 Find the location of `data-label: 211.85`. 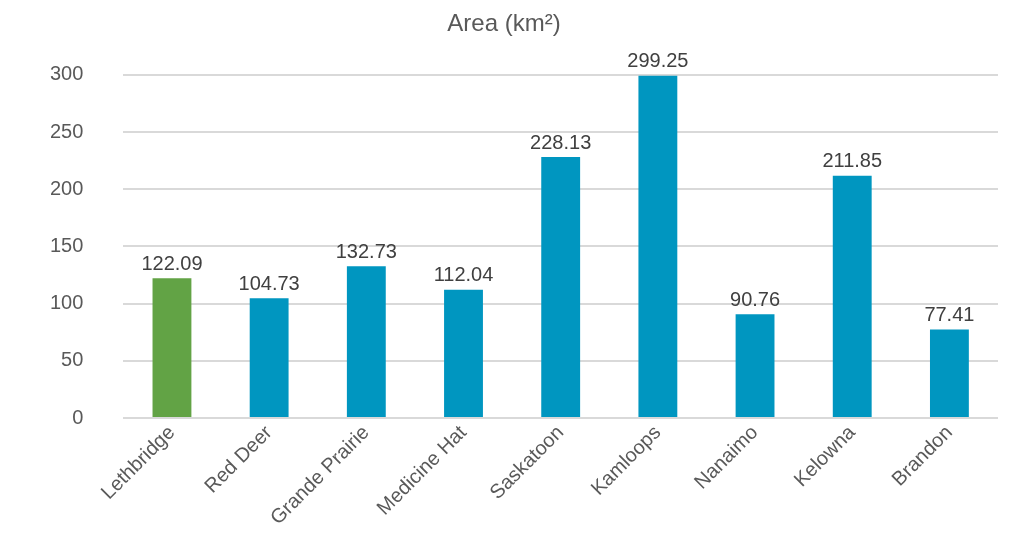

data-label: 211.85 is located at coordinates (852, 160).